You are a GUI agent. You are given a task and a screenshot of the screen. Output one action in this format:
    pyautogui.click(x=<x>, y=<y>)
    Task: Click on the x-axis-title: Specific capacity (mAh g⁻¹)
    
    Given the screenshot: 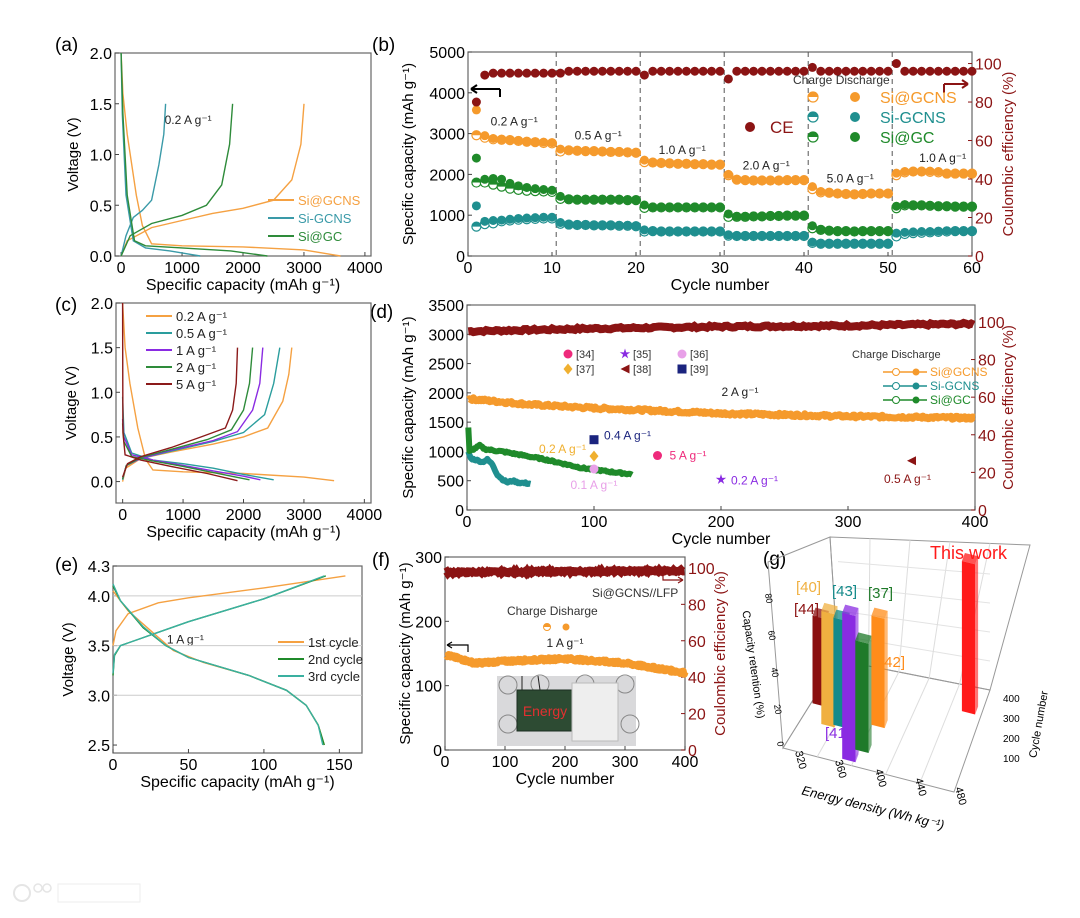 What is the action you would take?
    pyautogui.click(x=243, y=285)
    